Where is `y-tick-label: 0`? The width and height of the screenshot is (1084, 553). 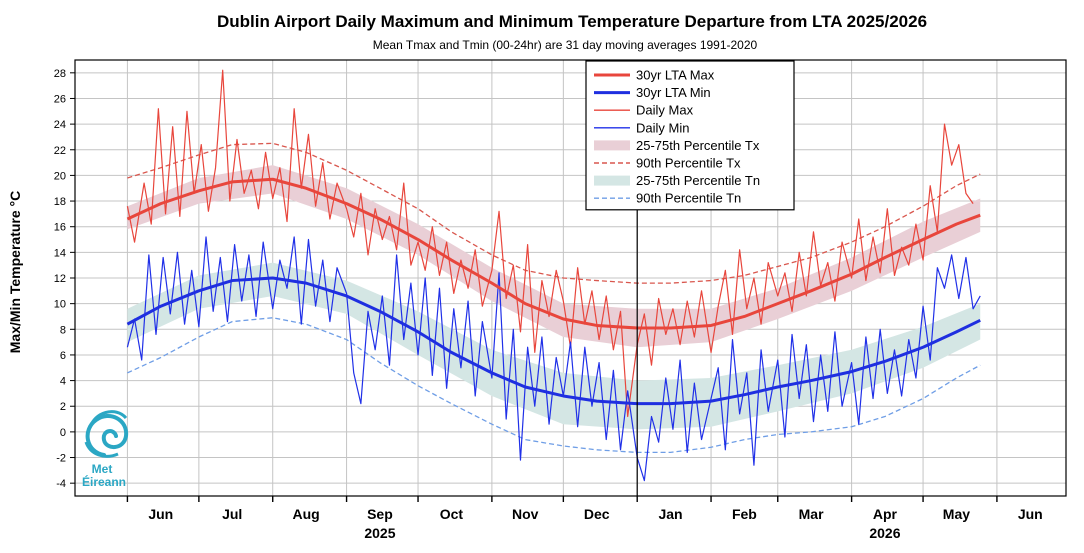 y-tick-label: 0 is located at coordinates (63, 433).